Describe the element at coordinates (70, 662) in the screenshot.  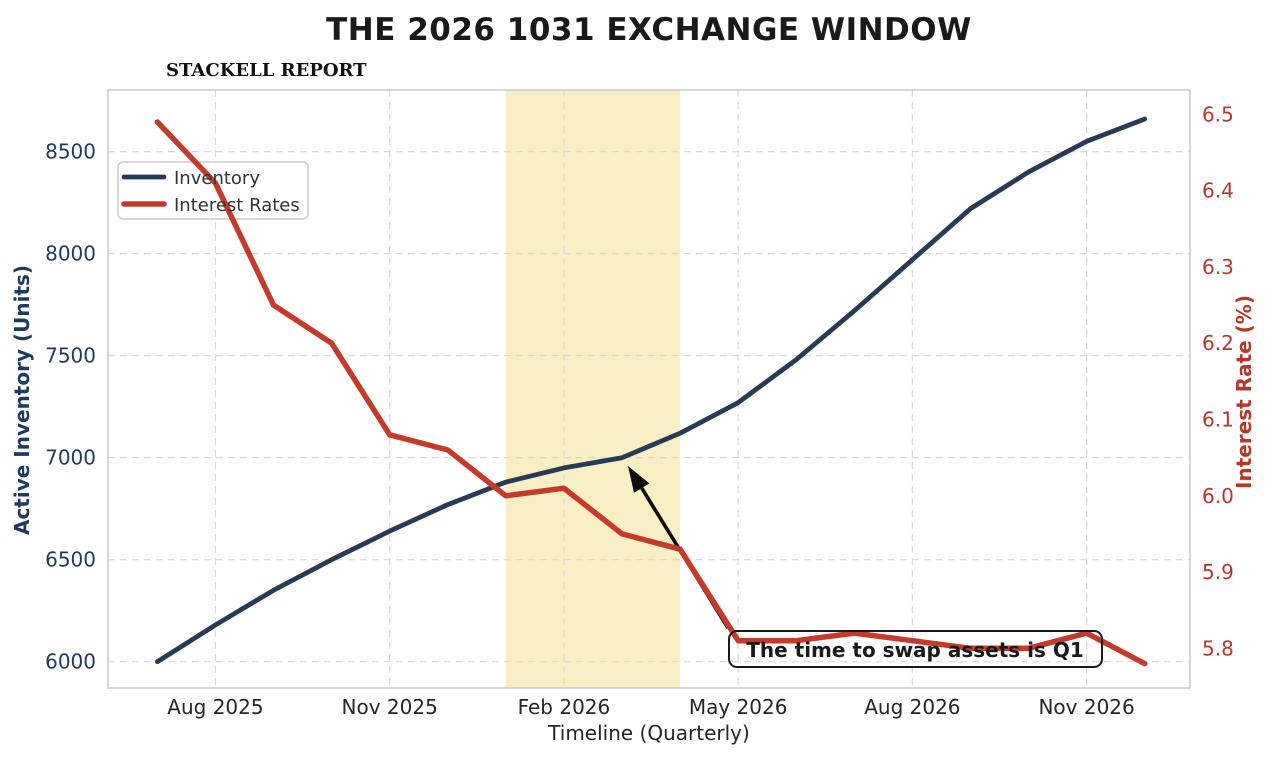
I see `y-left-tick-label: 6000` at that location.